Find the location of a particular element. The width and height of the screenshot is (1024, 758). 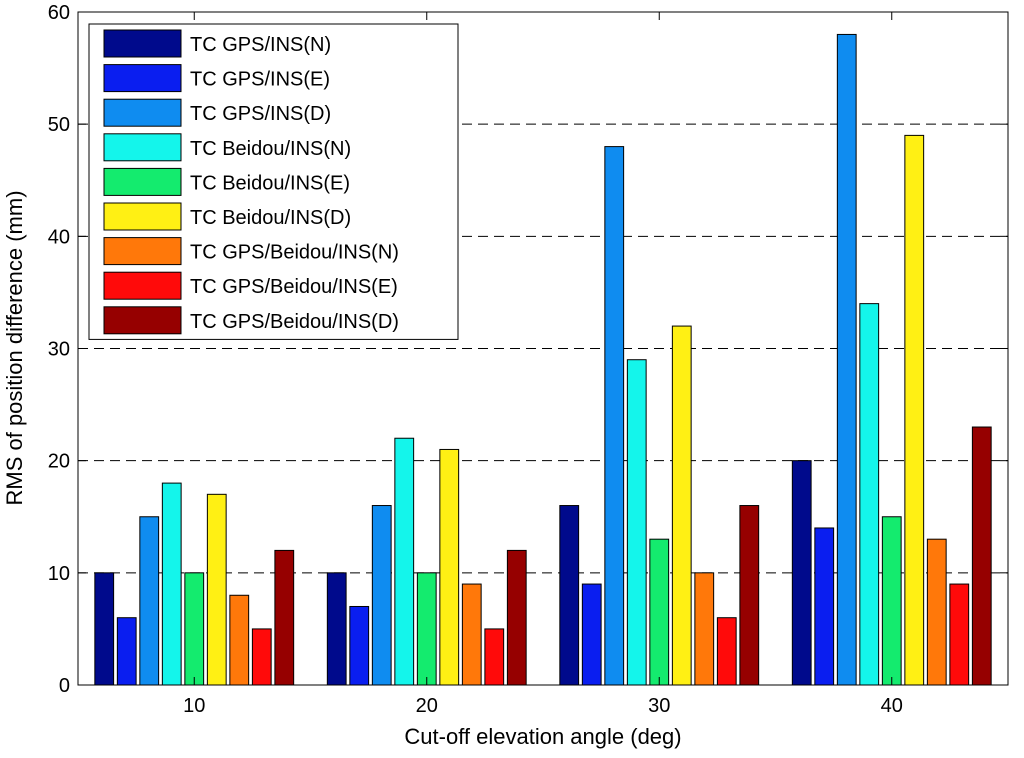

x-axis-title: Cut-off elevation angle (deg) is located at coordinates (542, 736).